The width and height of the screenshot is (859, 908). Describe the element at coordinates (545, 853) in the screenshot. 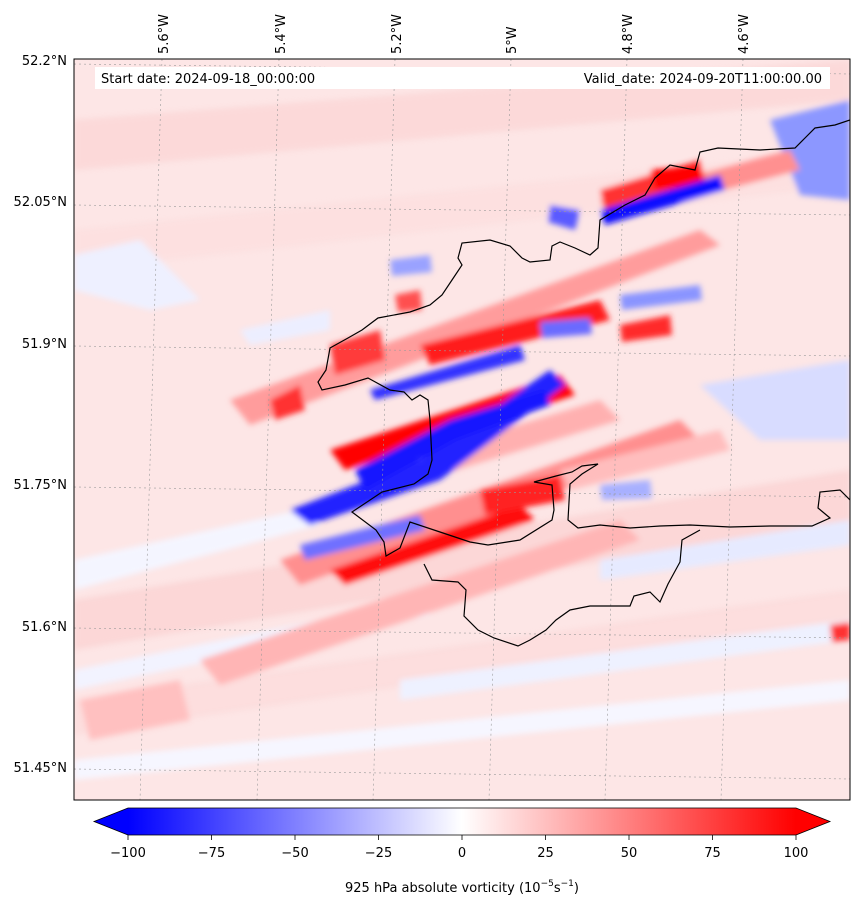

I see `colorbar-tick-label: 25` at that location.